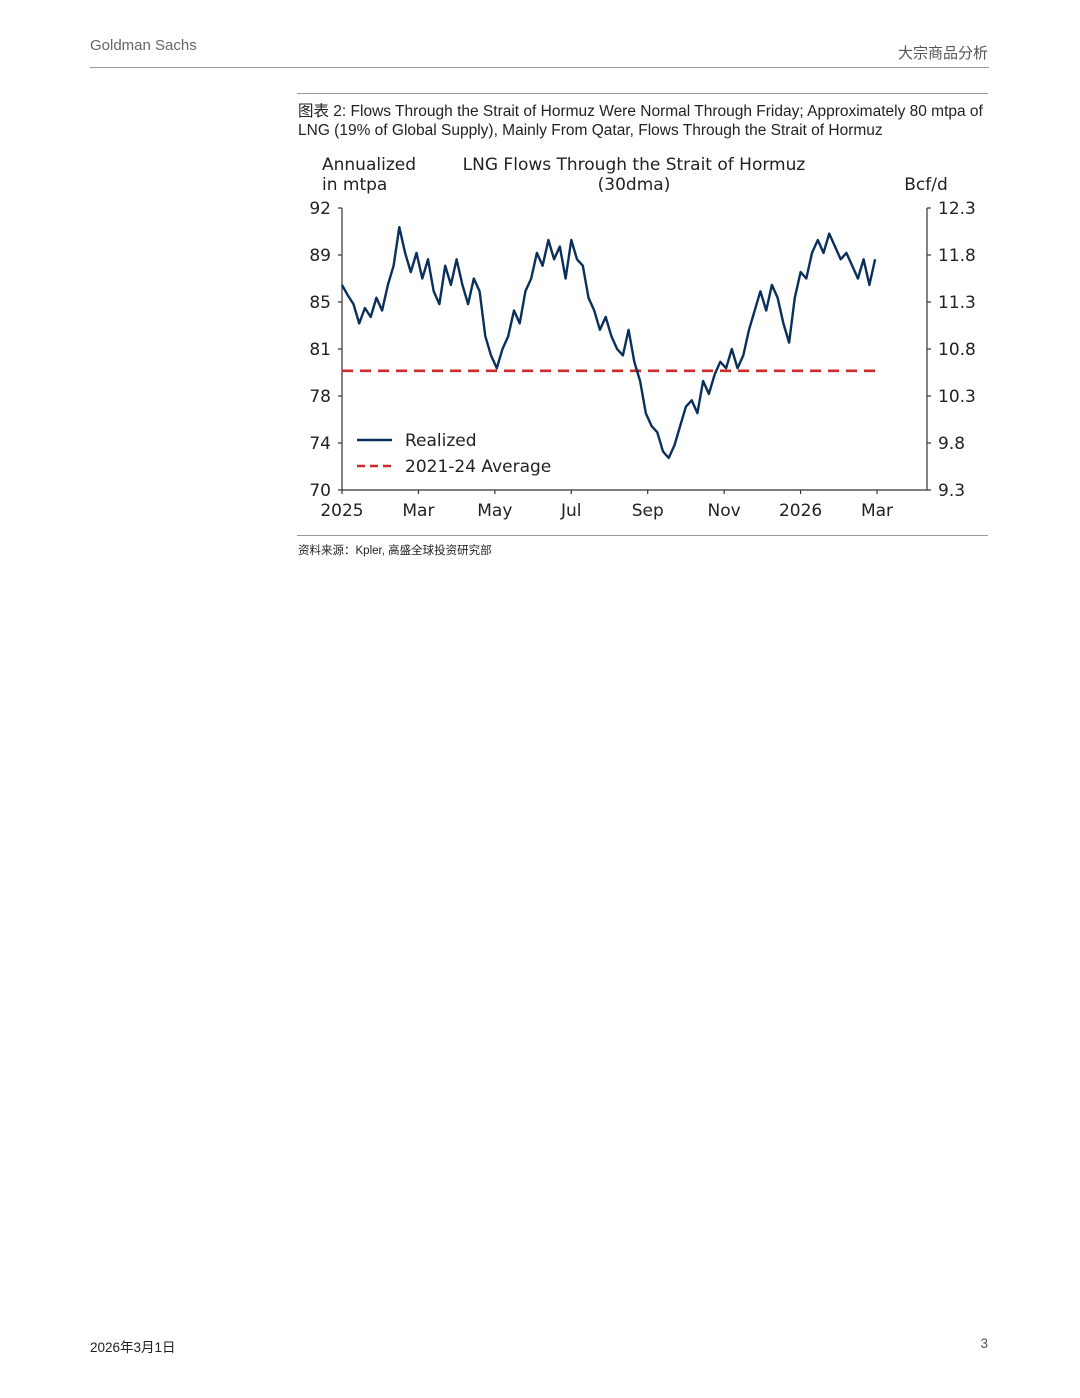 The width and height of the screenshot is (1080, 1398). I want to click on x-tick-label: Sep, so click(648, 511).